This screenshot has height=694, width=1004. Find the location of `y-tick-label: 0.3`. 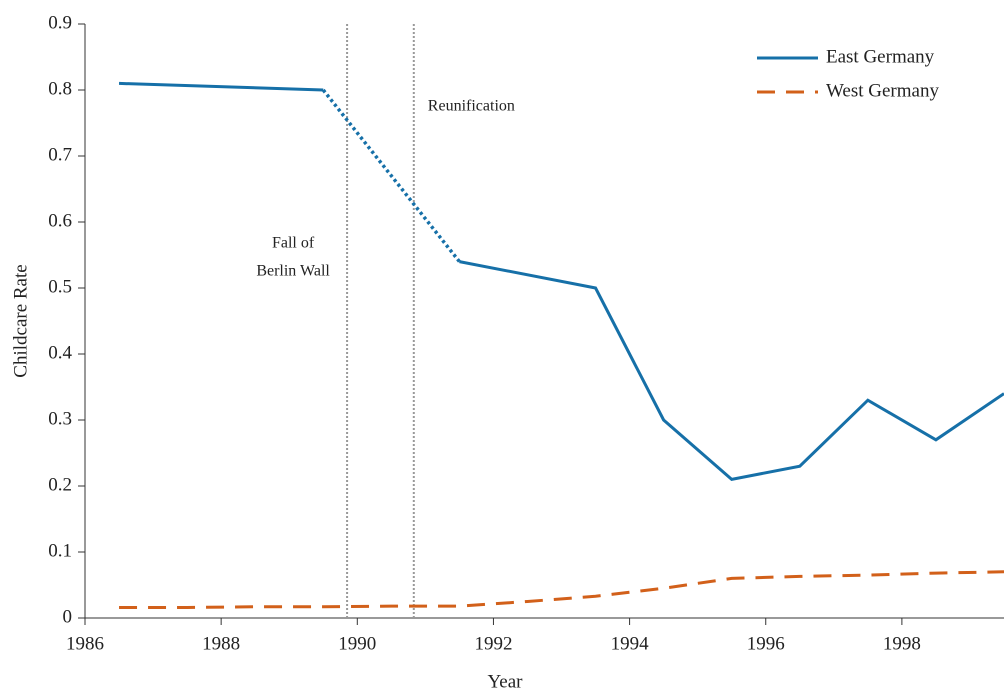

y-tick-label: 0.3 is located at coordinates (60, 418).